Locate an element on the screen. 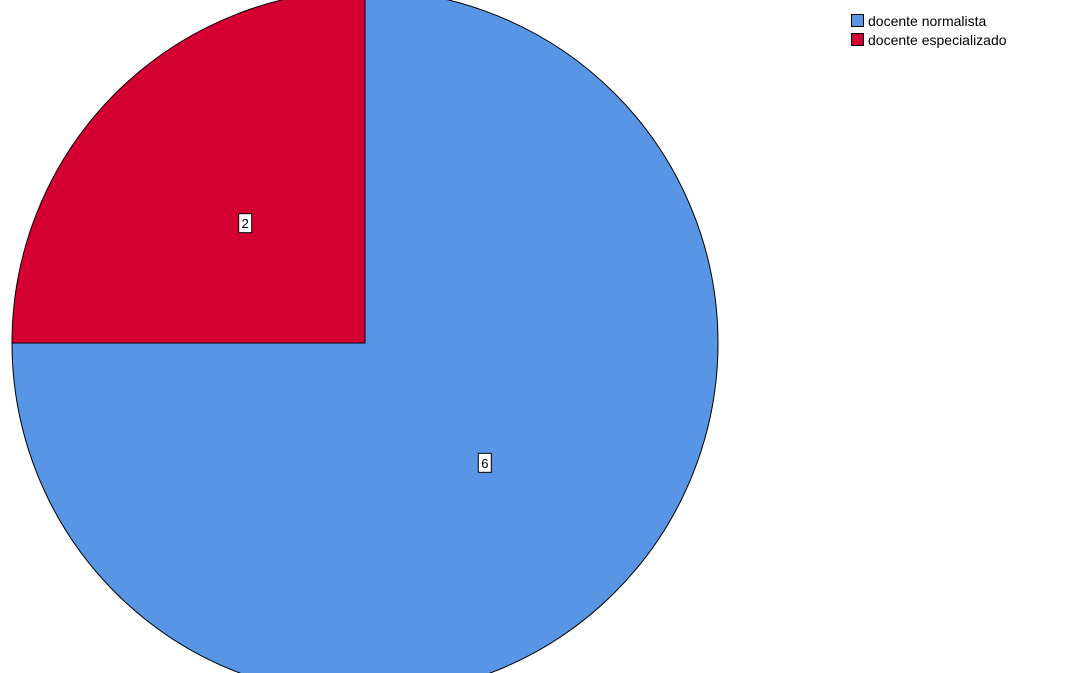  legend-swatch-normalista is located at coordinates (857, 20).